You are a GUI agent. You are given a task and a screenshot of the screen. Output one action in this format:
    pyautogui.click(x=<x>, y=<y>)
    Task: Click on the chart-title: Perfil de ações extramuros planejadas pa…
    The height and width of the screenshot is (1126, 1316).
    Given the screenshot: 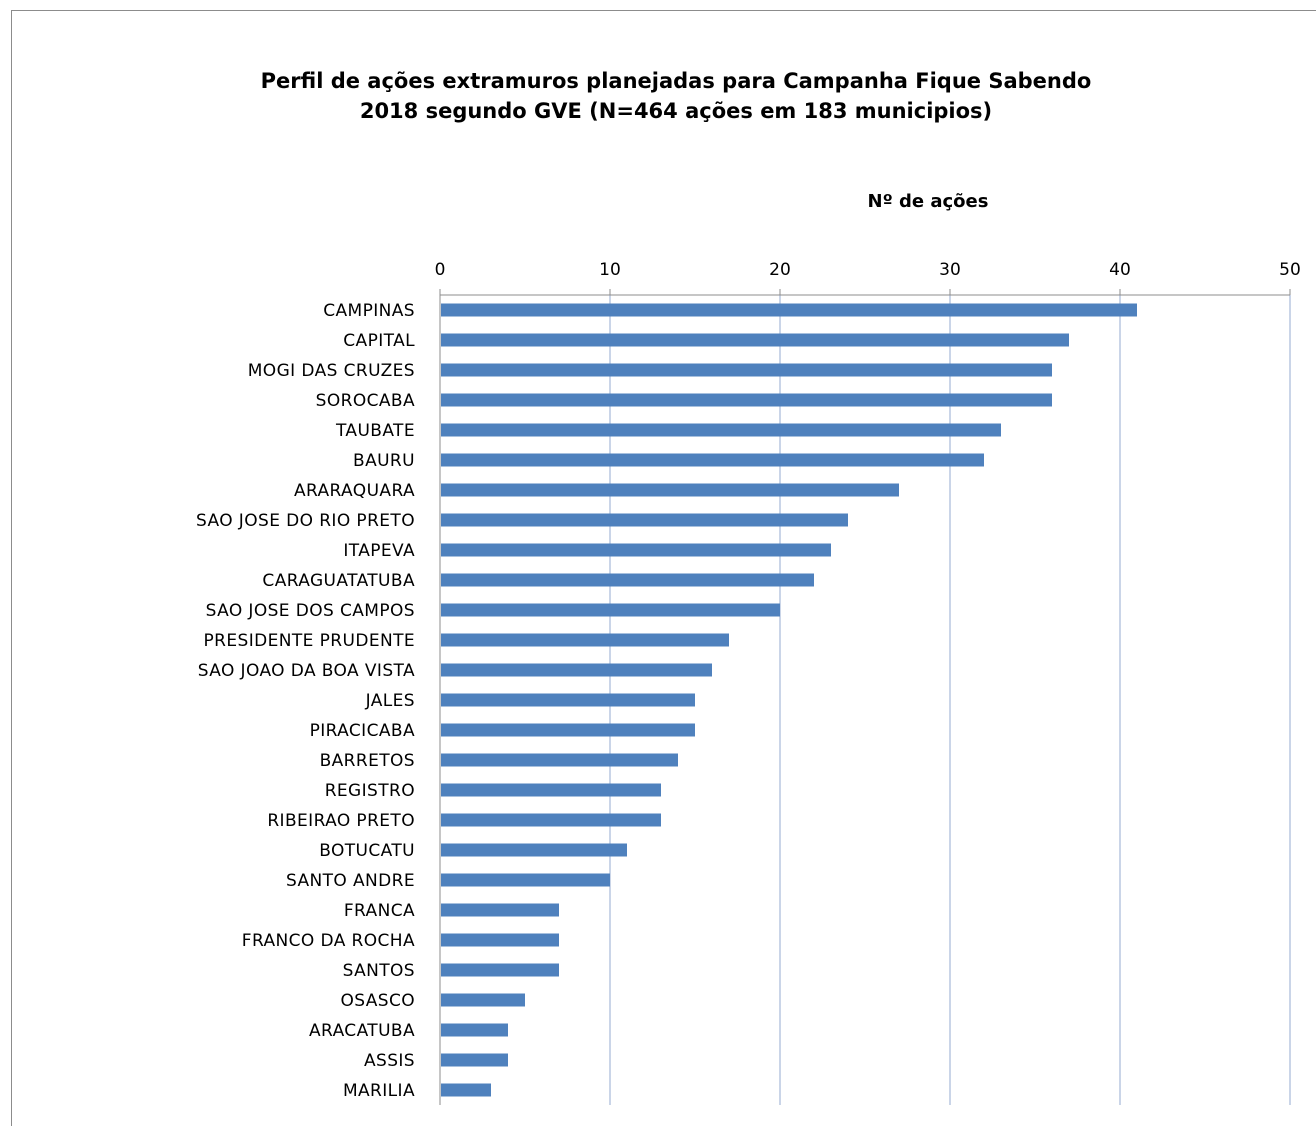 What is the action you would take?
    pyautogui.click(x=658, y=96)
    